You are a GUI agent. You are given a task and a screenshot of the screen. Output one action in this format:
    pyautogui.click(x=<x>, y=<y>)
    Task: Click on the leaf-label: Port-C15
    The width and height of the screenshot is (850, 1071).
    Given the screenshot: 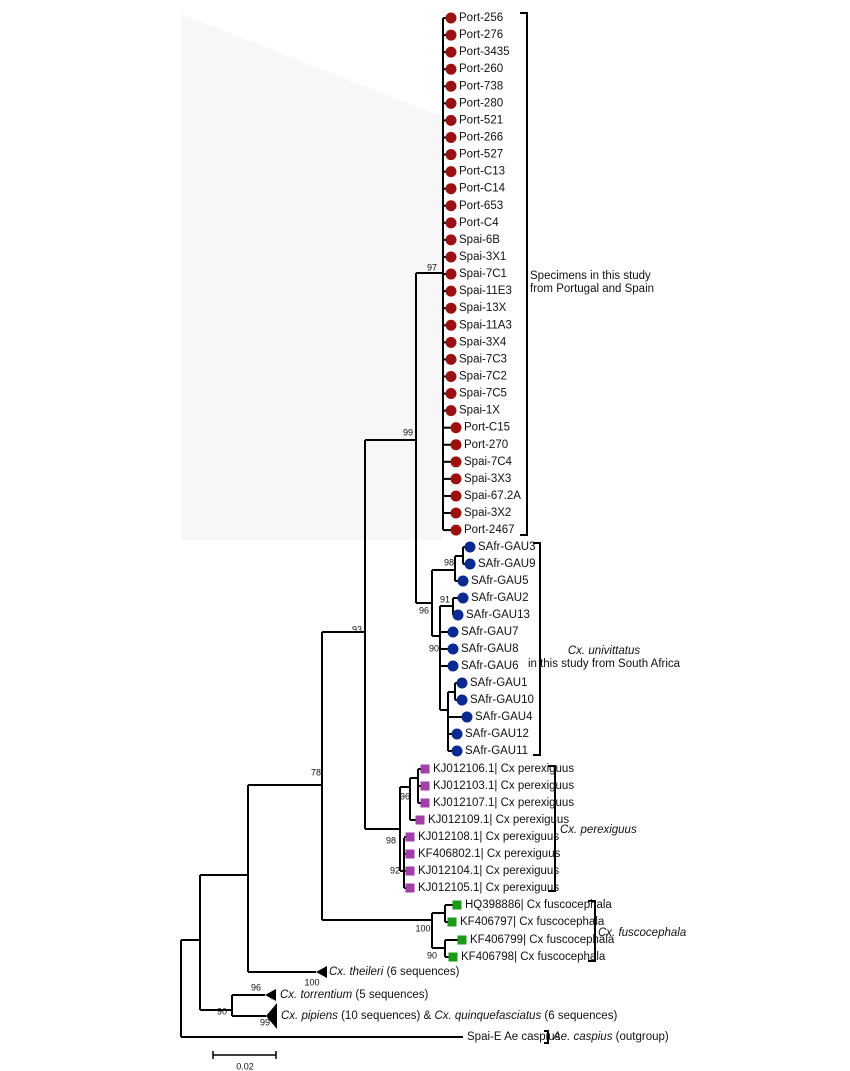 What is the action you would take?
    pyautogui.click(x=487, y=428)
    